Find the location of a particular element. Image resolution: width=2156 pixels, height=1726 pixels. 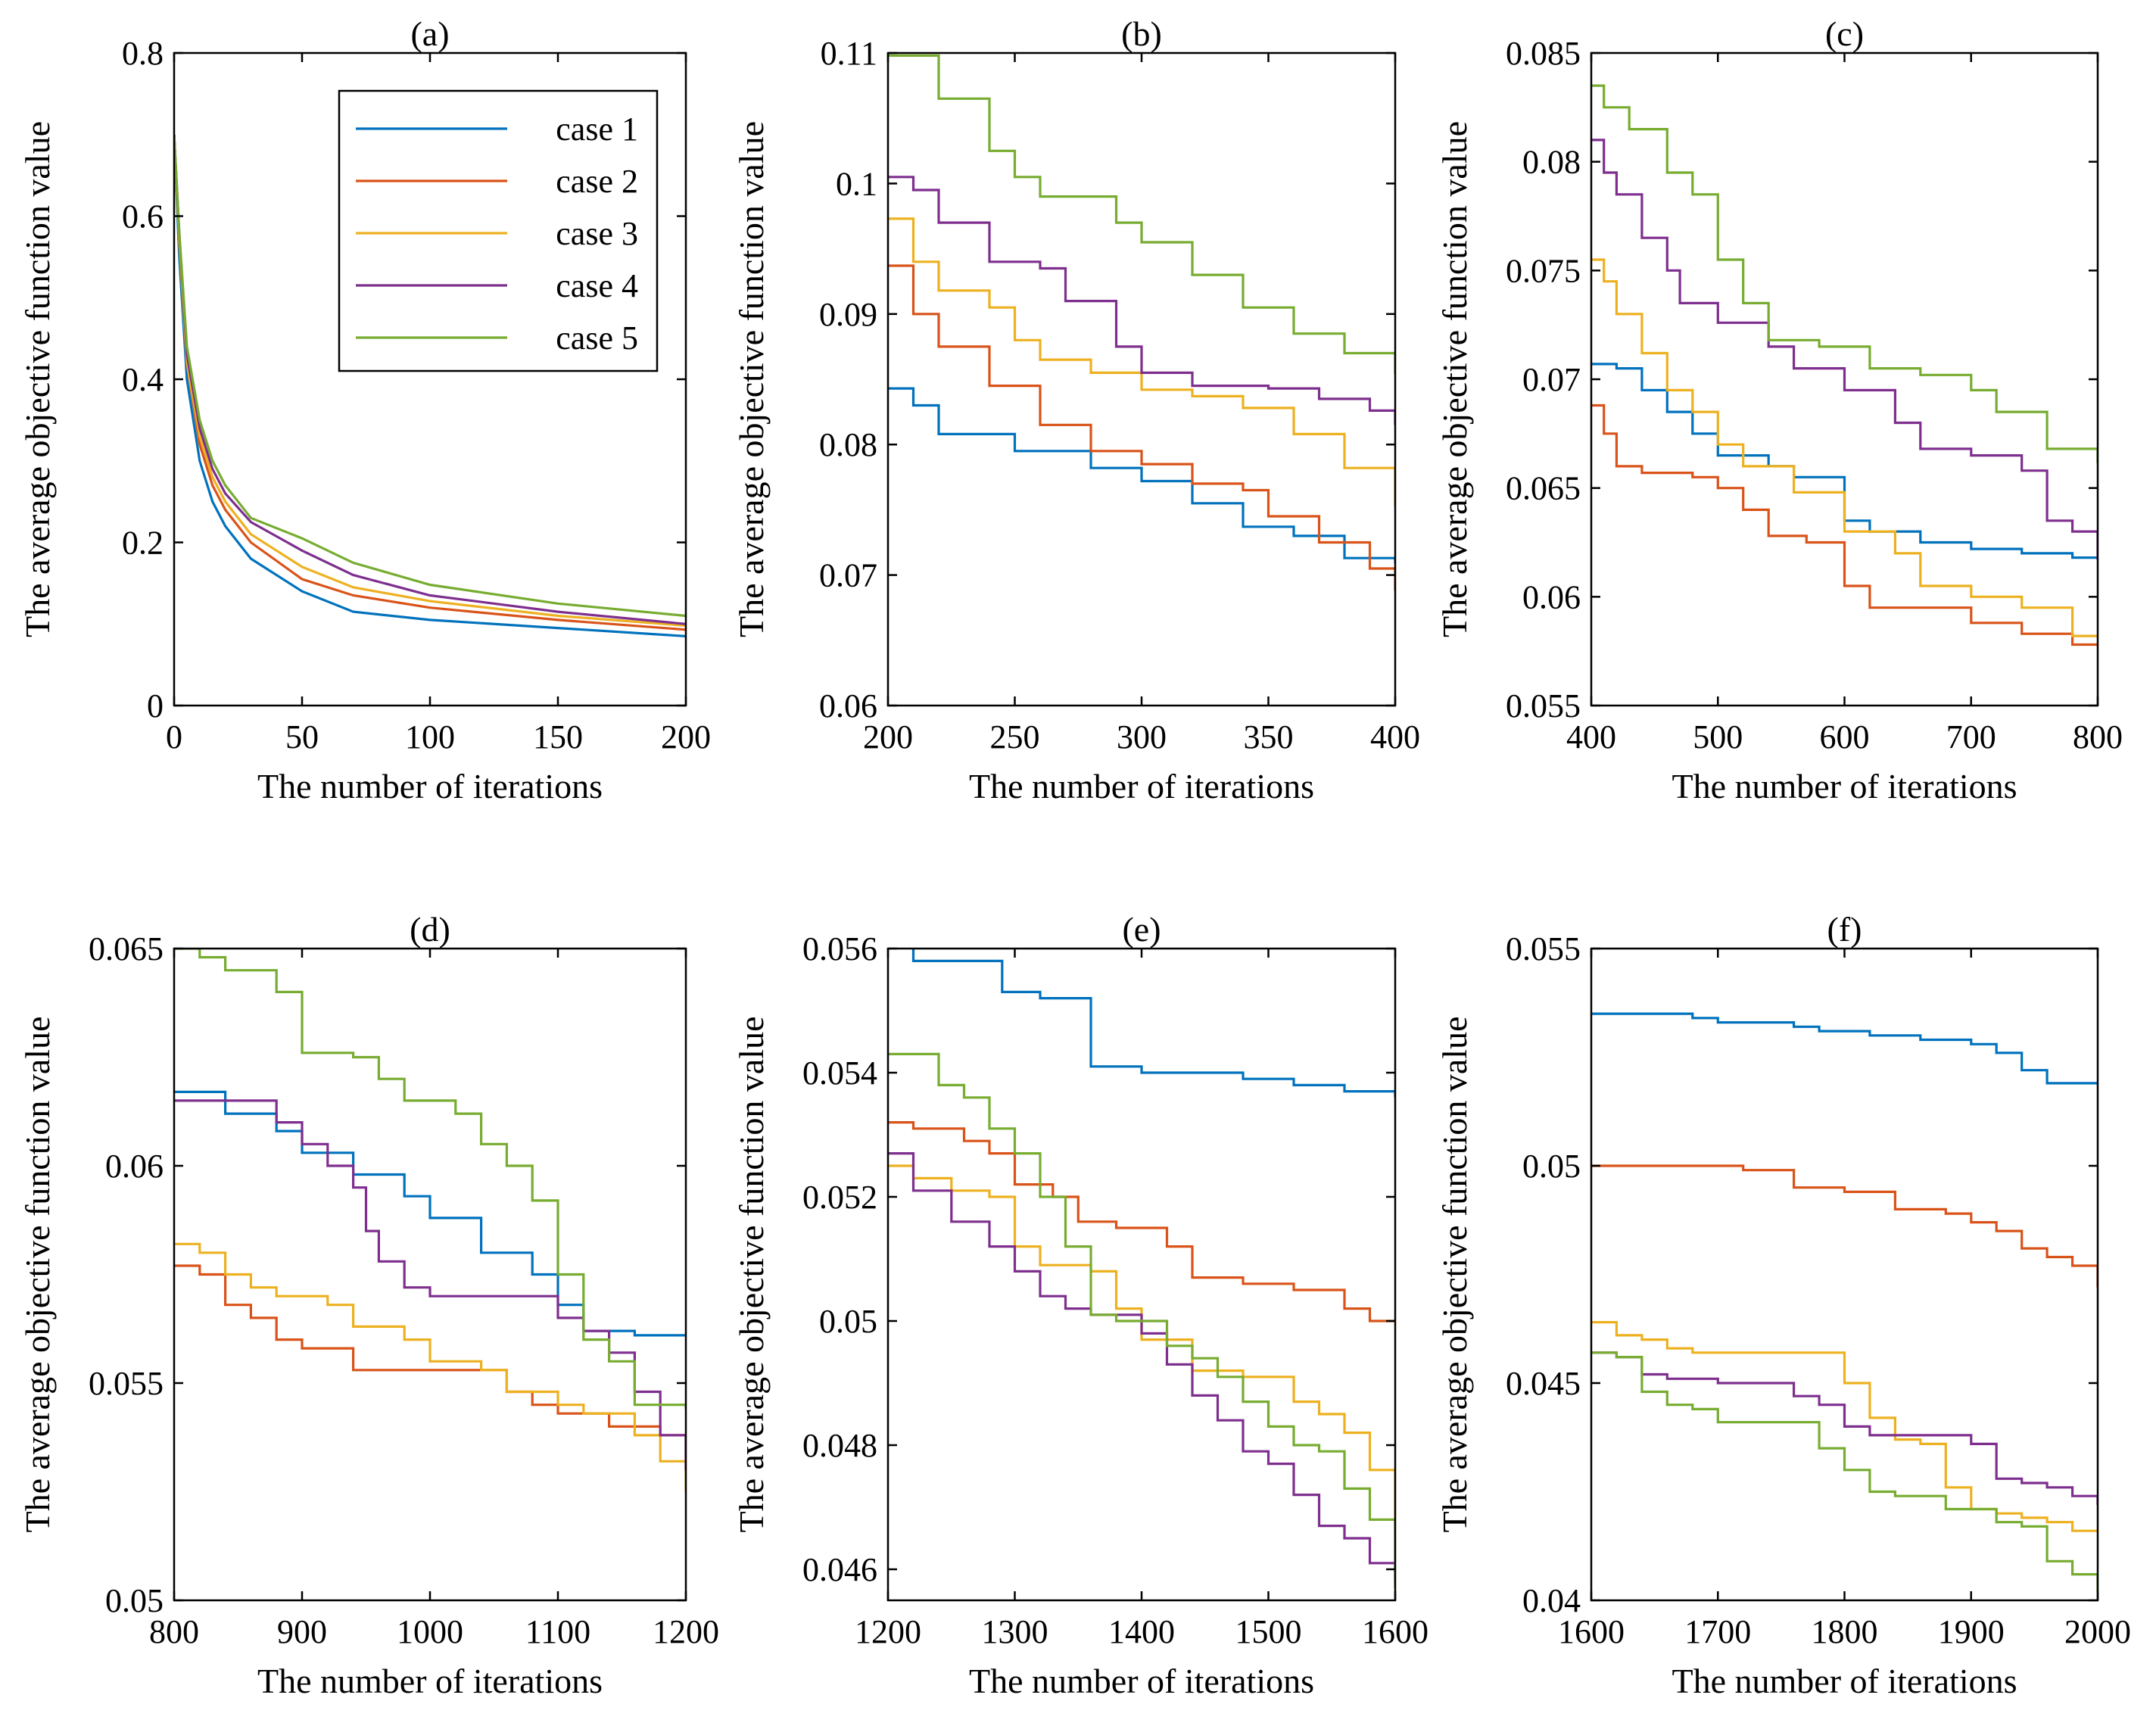

legend-box is located at coordinates (498, 230).